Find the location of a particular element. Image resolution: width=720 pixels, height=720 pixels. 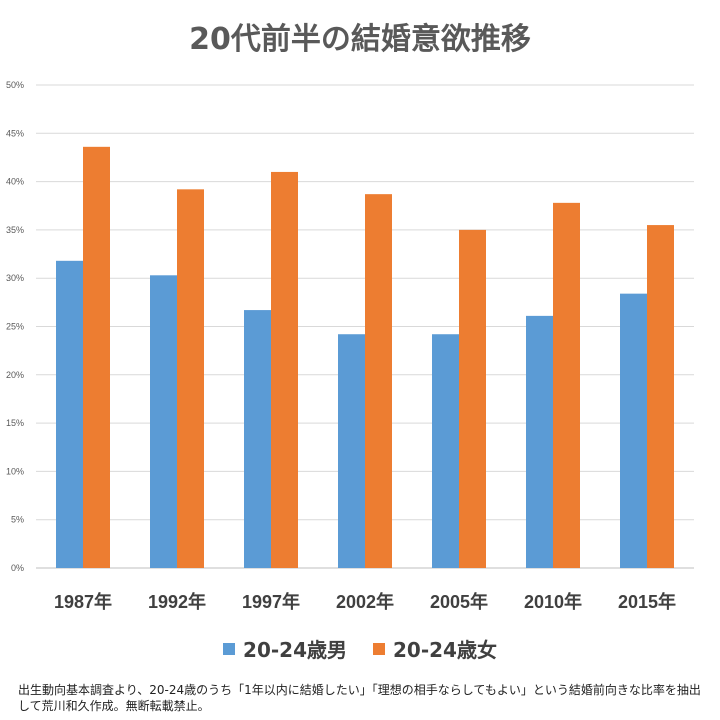

x-tick-label: 2005年 is located at coordinates (459, 601).